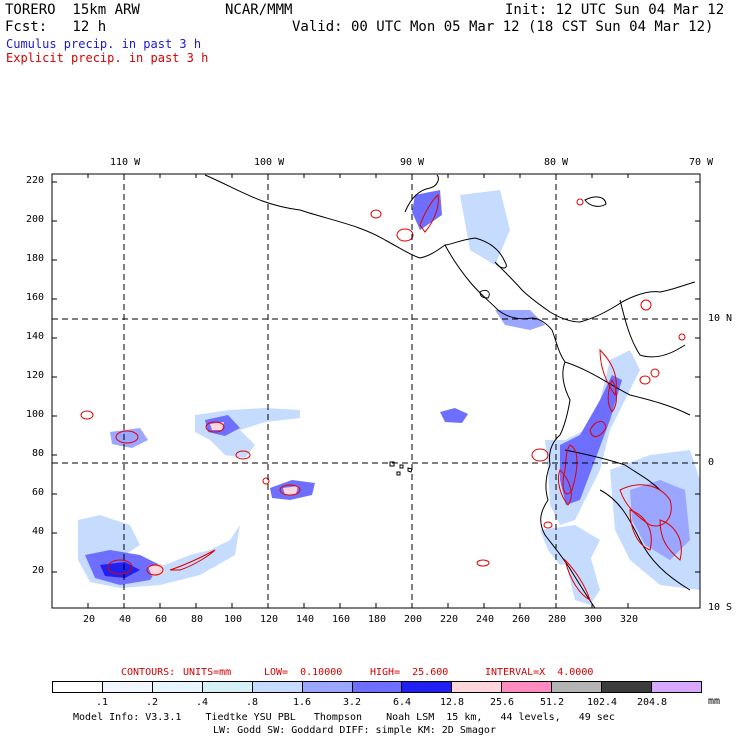  I want to click on field-label-cumulus: Cumulus precip. in past 3 h, so click(104, 44).